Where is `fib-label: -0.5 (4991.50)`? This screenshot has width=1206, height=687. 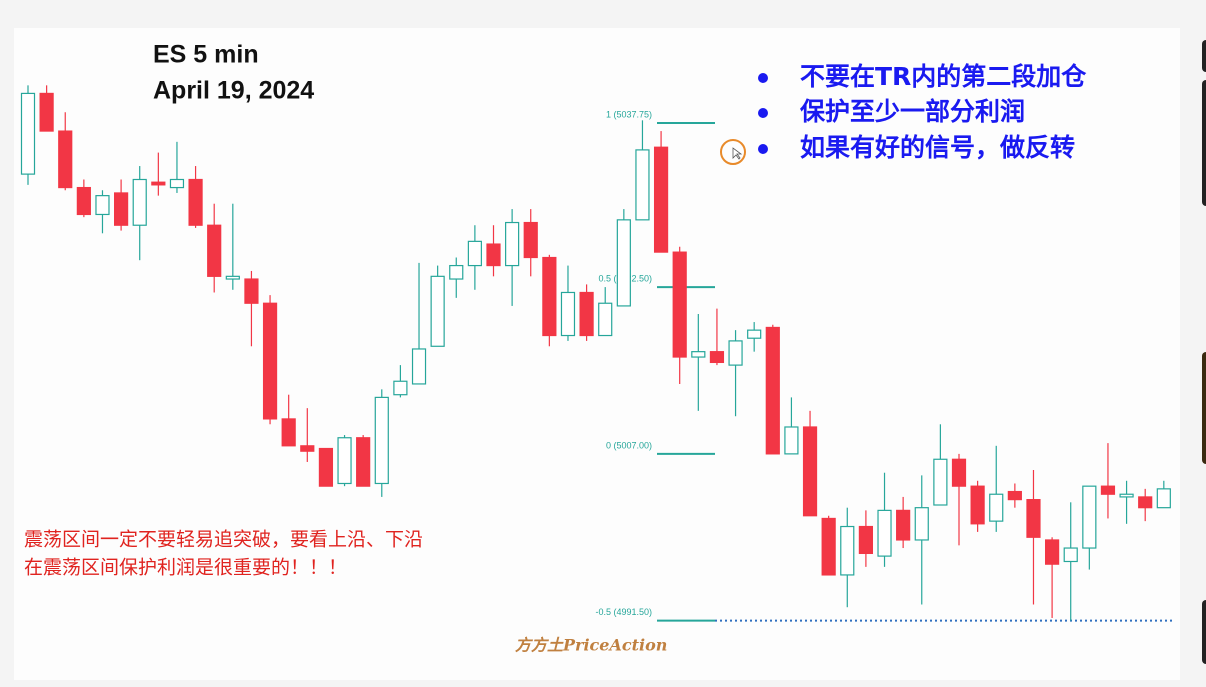 fib-label: -0.5 (4991.50) is located at coordinates (623, 612).